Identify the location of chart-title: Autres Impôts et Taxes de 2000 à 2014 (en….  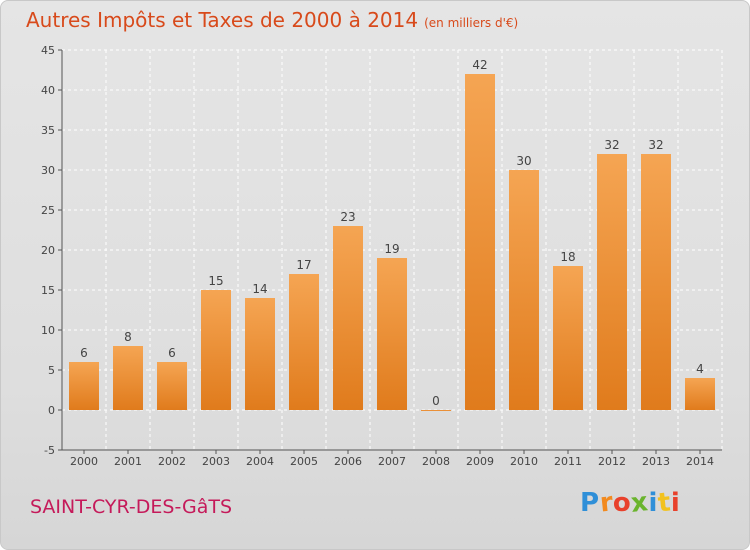
(272, 20).